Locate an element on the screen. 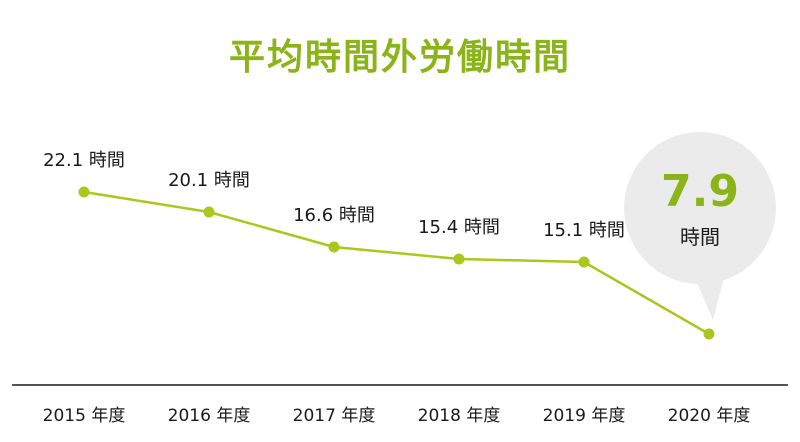  callout-value: 7.9 is located at coordinates (700, 191).